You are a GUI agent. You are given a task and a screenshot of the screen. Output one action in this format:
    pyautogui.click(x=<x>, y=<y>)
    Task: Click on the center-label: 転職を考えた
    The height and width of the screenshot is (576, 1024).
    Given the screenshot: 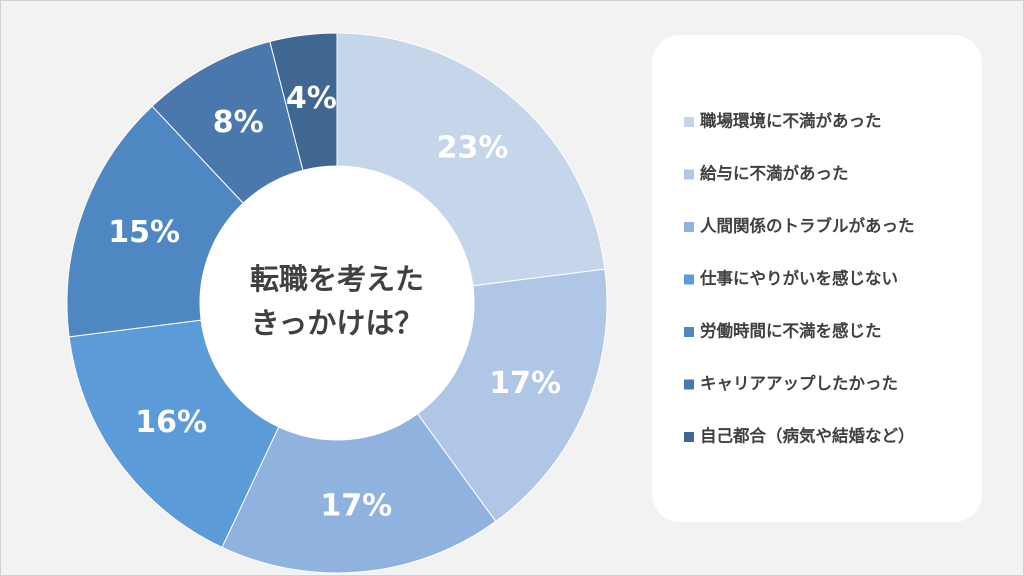 What is the action you would take?
    pyautogui.click(x=337, y=279)
    